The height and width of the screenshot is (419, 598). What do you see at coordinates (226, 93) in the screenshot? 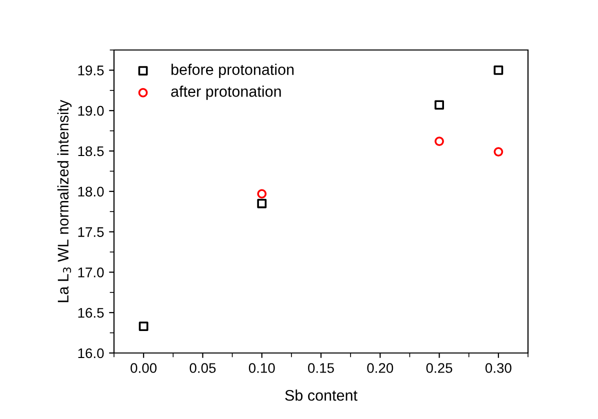
I see `legend-label: after protonation` at bounding box center [226, 93].